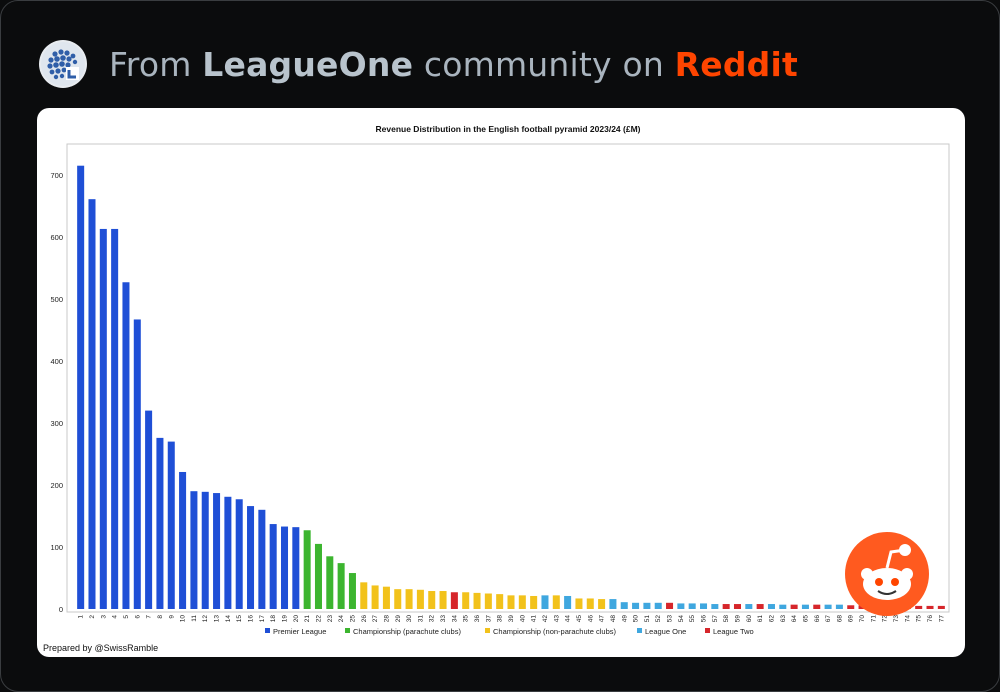 This screenshot has height=692, width=1000. Describe the element at coordinates (760, 619) in the screenshot. I see `x-tick-label: 61` at that location.